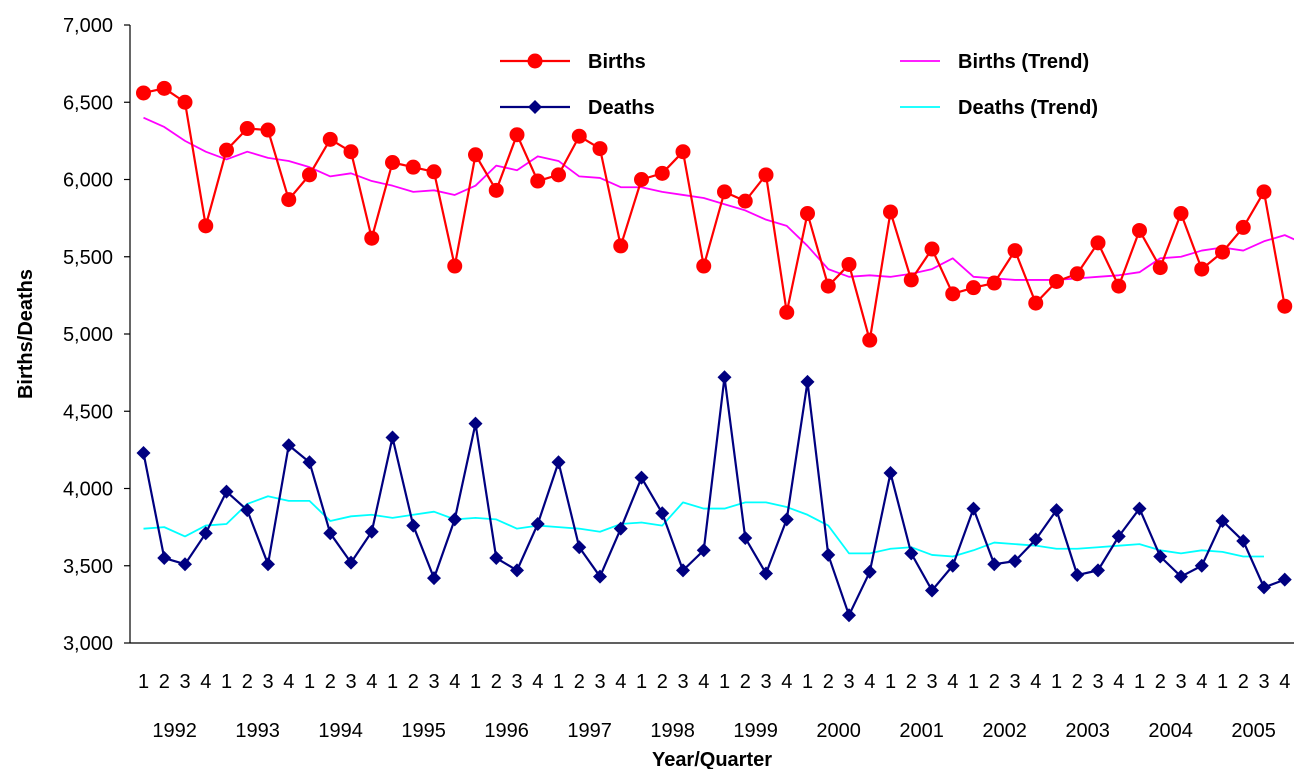 The height and width of the screenshot is (769, 1294). Describe the element at coordinates (88, 103) in the screenshot. I see `y-tick-label: 6,500` at that location.